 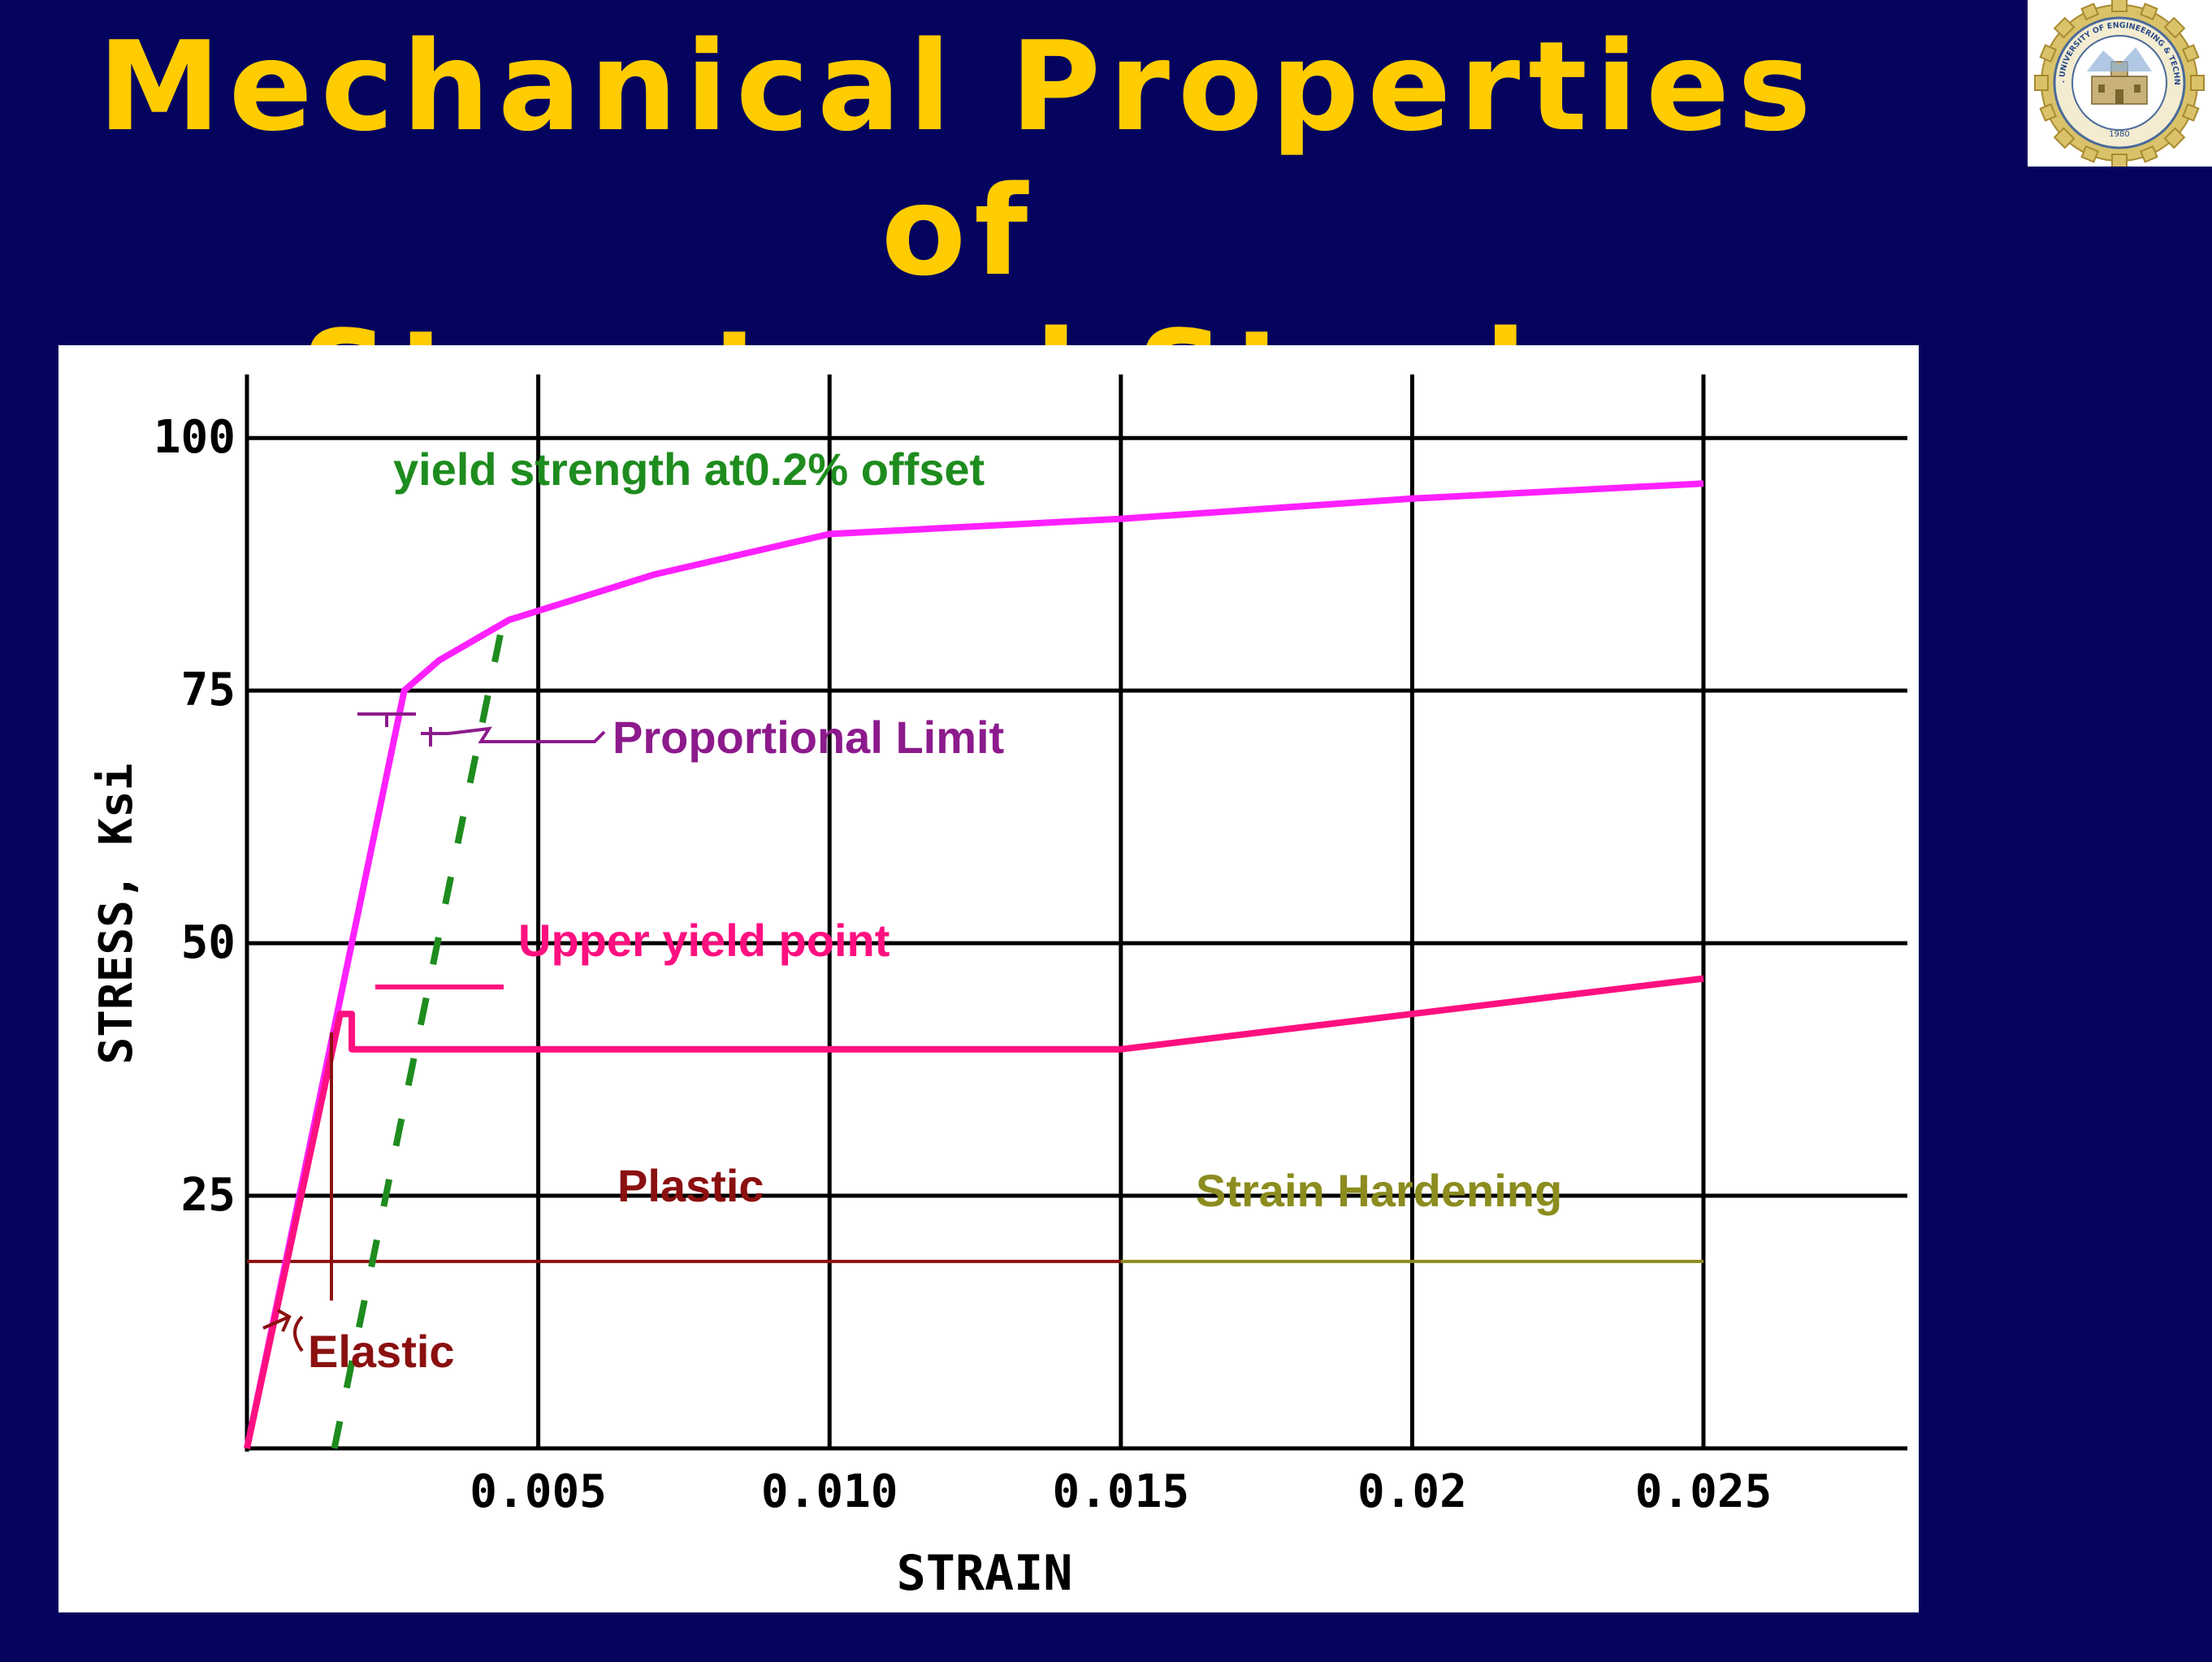 I want to click on elastic-leader, so click(x=297, y=1192).